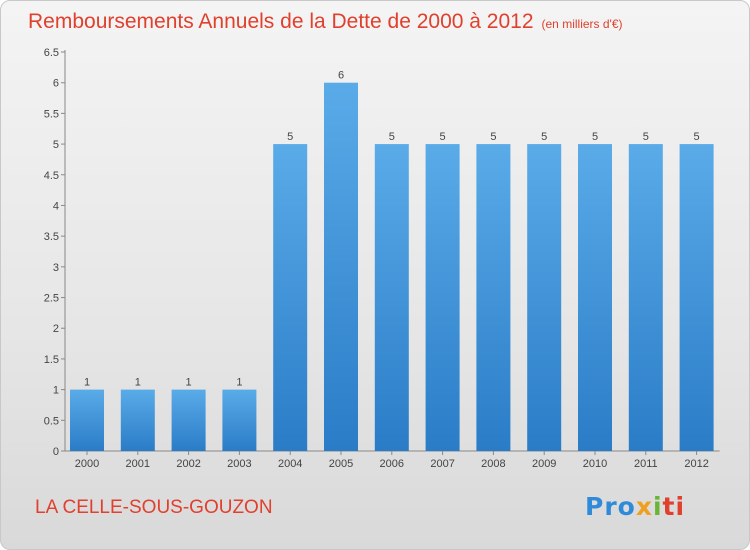 The image size is (750, 550). What do you see at coordinates (51, 237) in the screenshot?
I see `y-tick-label: 3.5` at bounding box center [51, 237].